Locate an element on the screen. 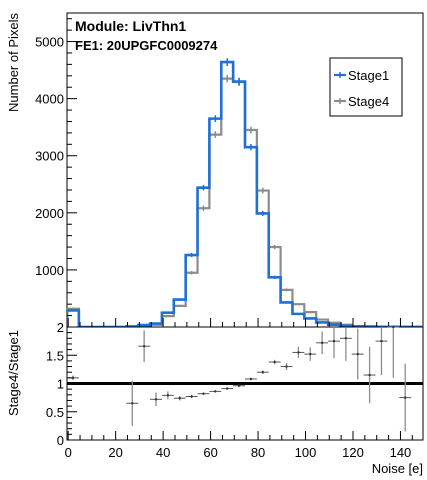 This screenshot has width=427, height=480. ratio-x-tick-label: 40 is located at coordinates (163, 452).